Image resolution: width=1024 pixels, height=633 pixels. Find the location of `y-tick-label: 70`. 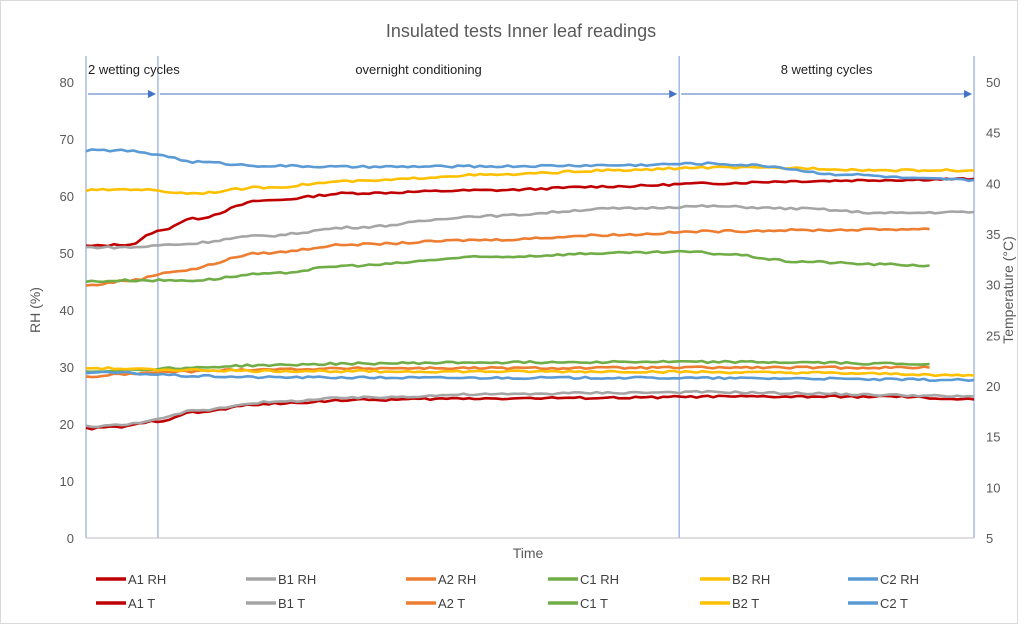

y-tick-label: 70 is located at coordinates (67, 139).